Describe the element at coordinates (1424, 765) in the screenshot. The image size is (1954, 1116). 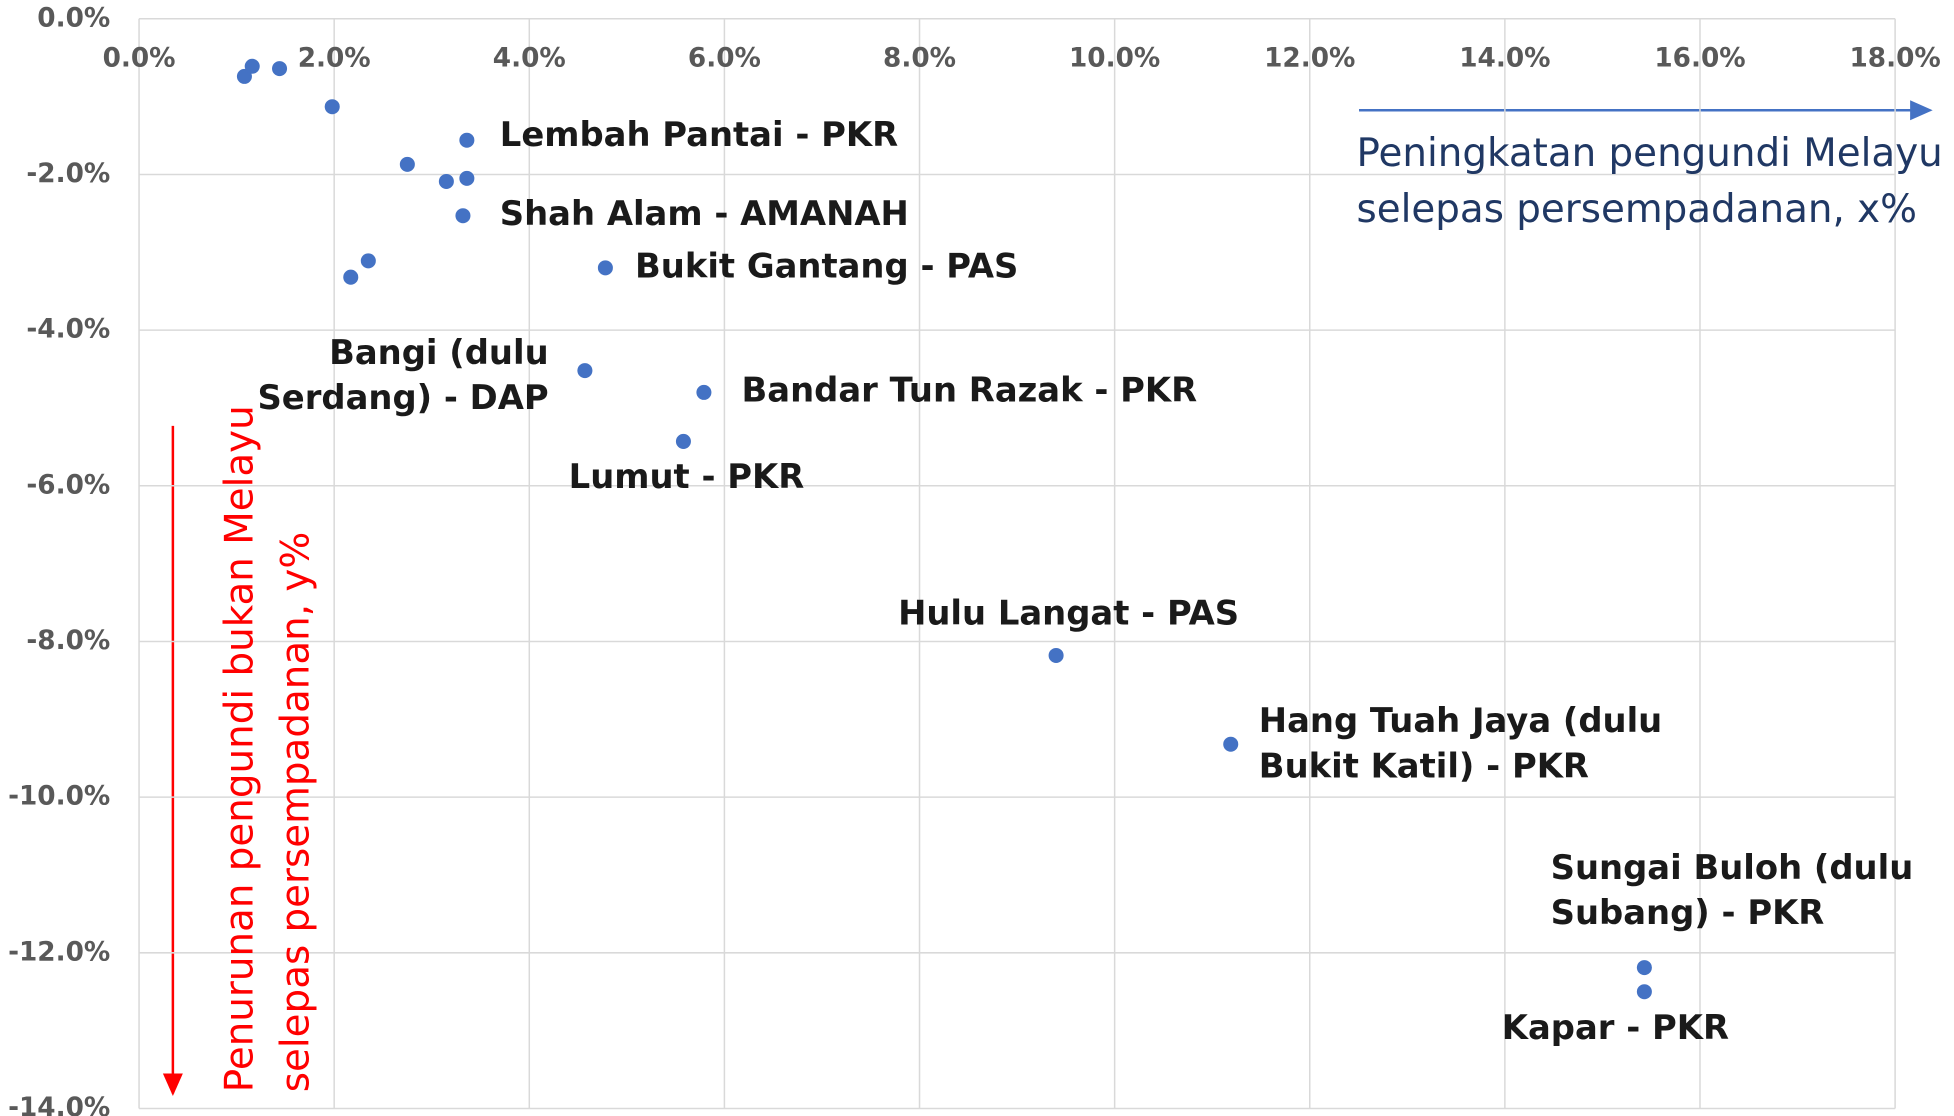
I see `annotation: Bukit Katil) - PKR` at that location.